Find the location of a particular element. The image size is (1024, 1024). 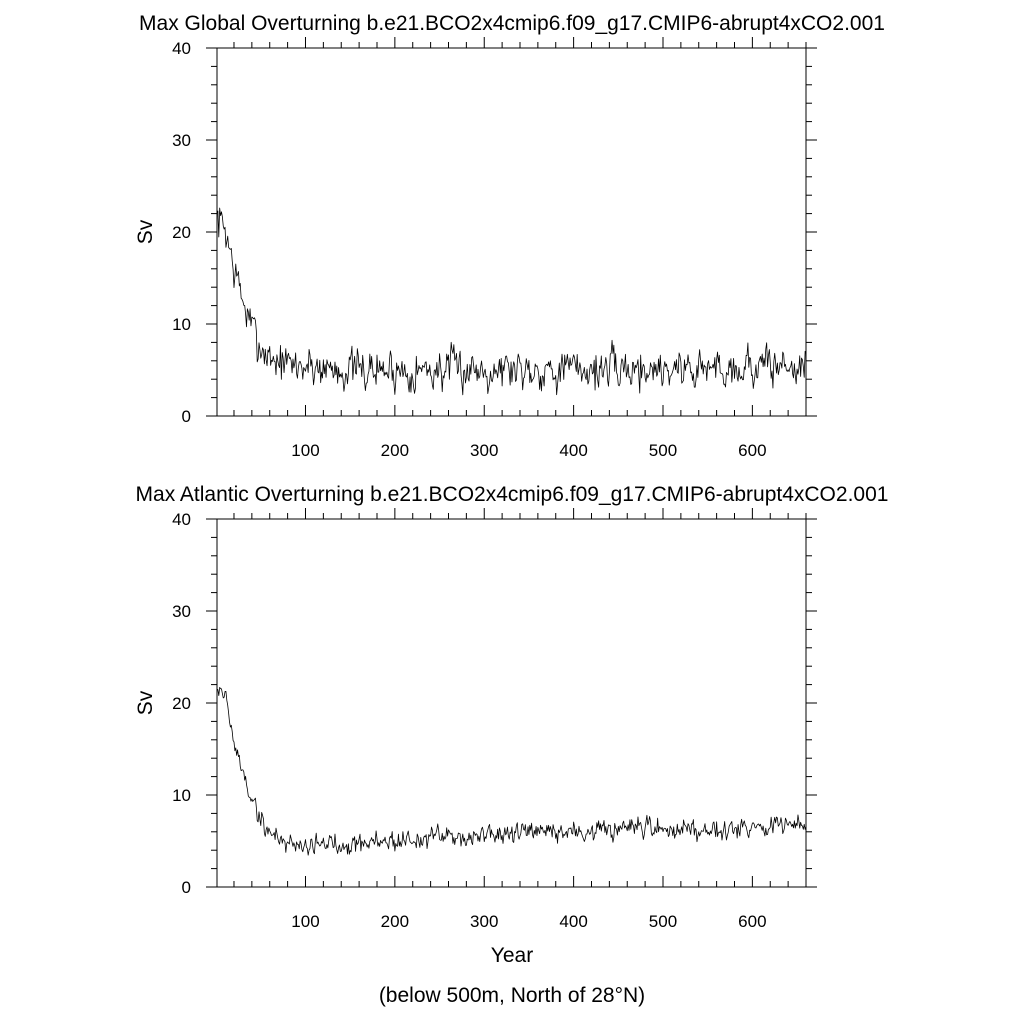

global-x-tick-label: 100 is located at coordinates (305, 450).